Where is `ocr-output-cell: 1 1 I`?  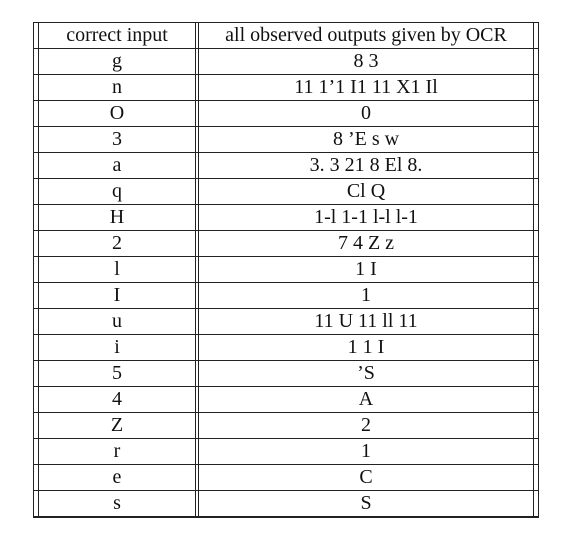 ocr-output-cell: 1 1 I is located at coordinates (366, 348).